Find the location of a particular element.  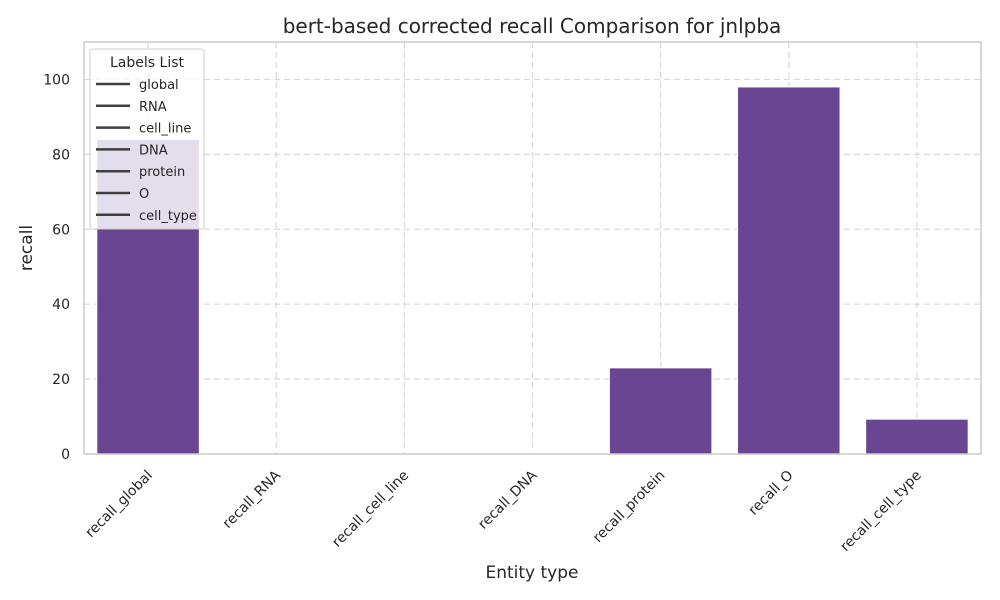

bar-recall-O is located at coordinates (789, 270).